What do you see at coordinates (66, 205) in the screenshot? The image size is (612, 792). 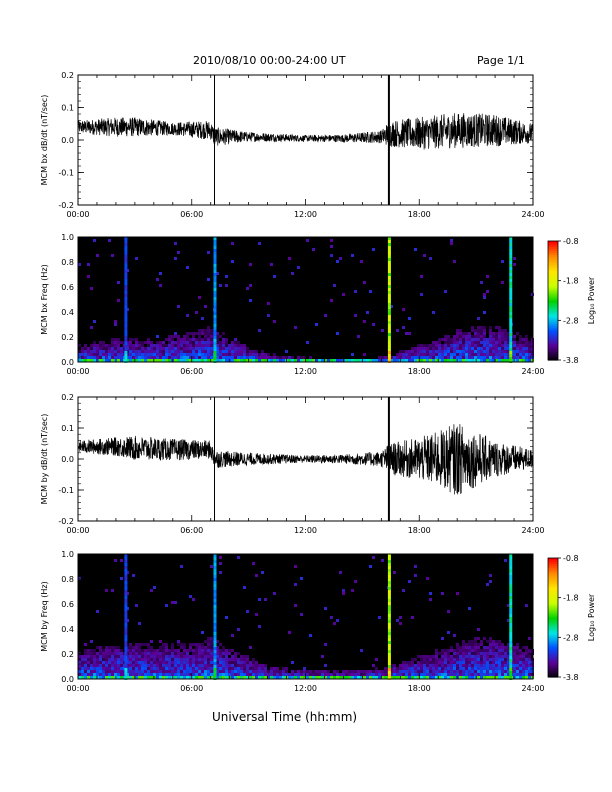 I see `y-tick-label: -0.2` at bounding box center [66, 205].